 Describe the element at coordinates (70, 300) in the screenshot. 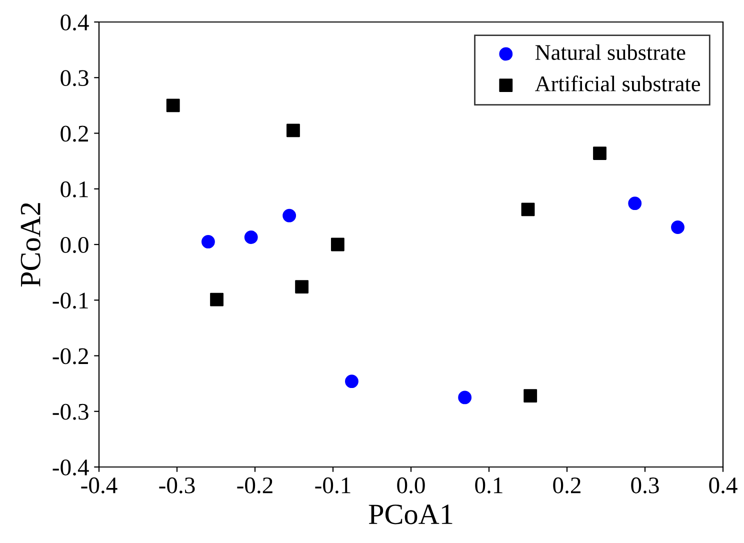

I see `y-tick-label: -0.1` at that location.